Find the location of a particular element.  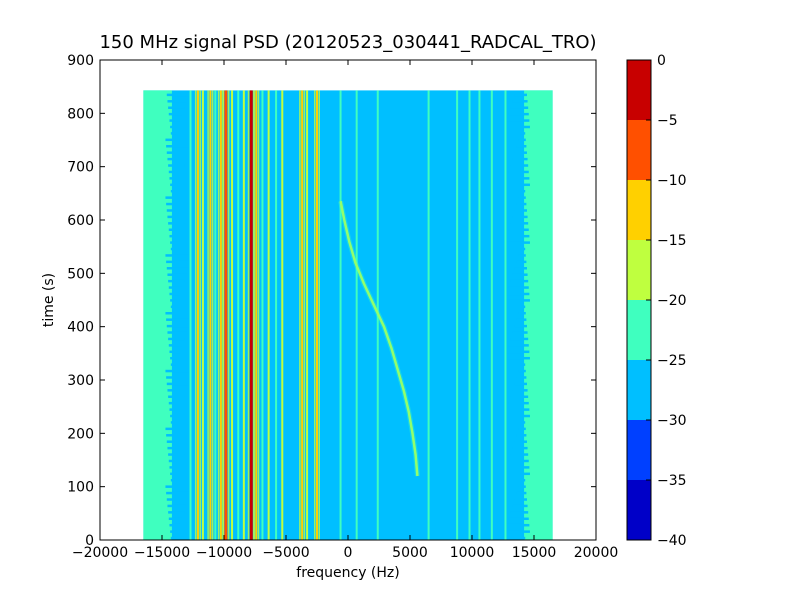

y-axis-label: time (s) is located at coordinates (49, 300).